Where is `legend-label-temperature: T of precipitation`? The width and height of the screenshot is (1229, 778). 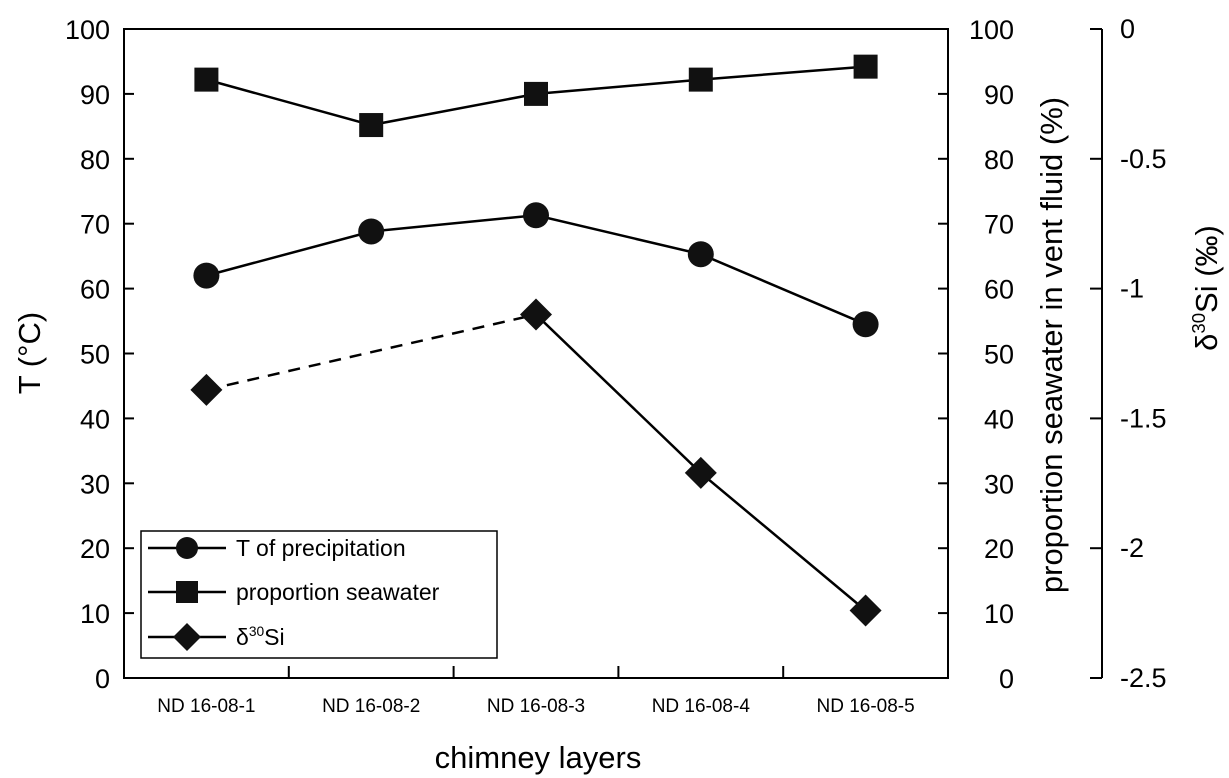 legend-label-temperature: T of precipitation is located at coordinates (321, 548).